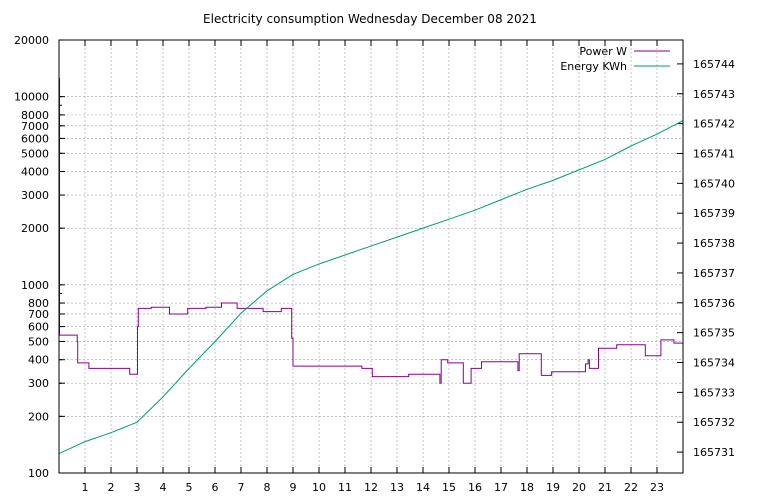  What do you see at coordinates (615, 59) in the screenshot?
I see `legend: Power W Energy KWh` at bounding box center [615, 59].